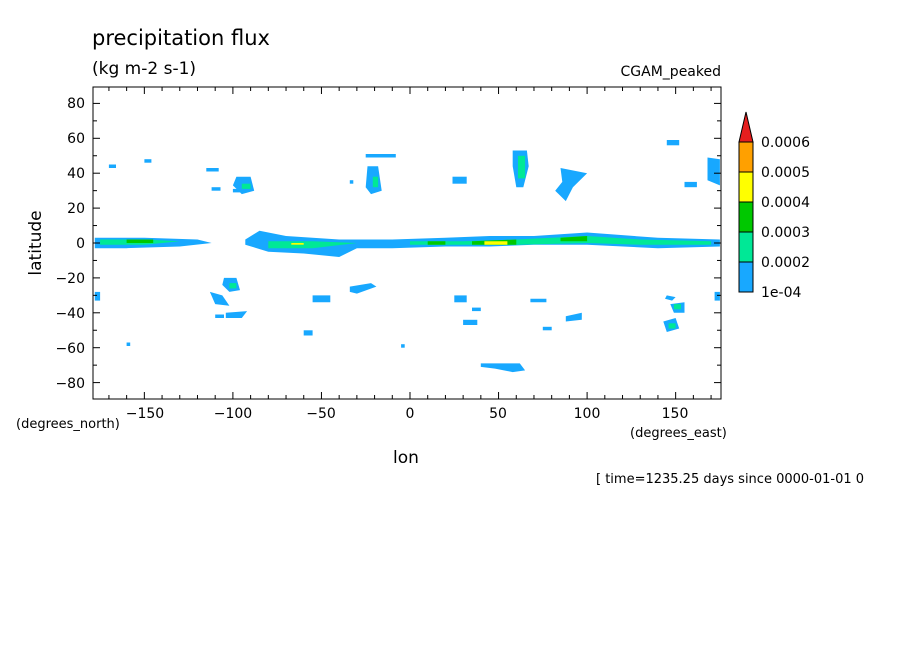 The width and height of the screenshot is (904, 654). What do you see at coordinates (498, 414) in the screenshot?
I see `x-tick-label: 50` at bounding box center [498, 414].